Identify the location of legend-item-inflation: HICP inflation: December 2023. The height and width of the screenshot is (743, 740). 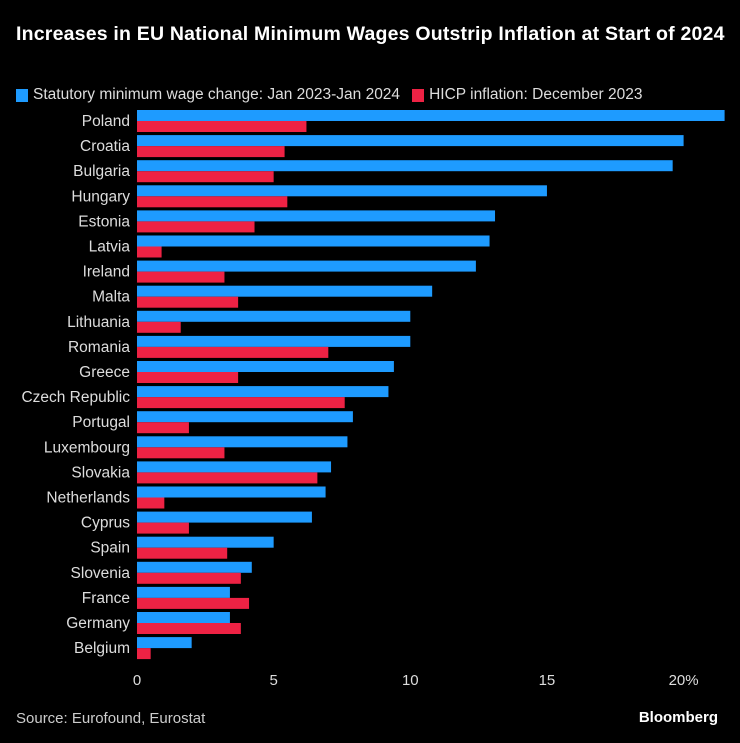
(527, 95).